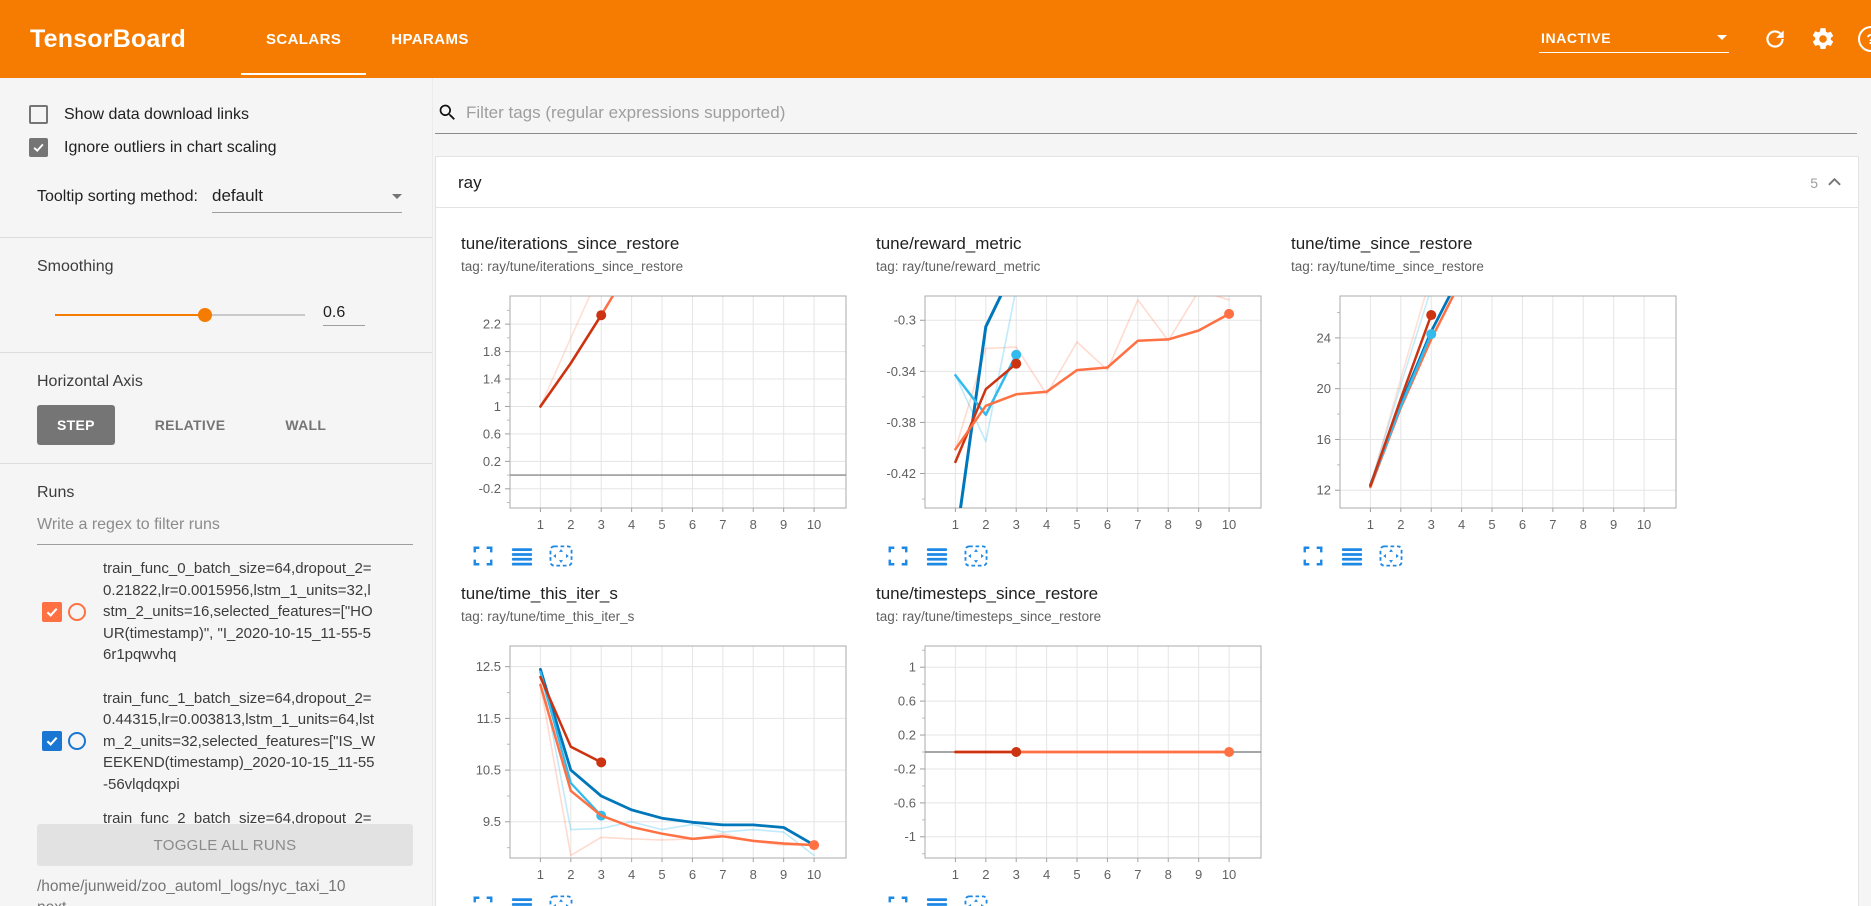  Describe the element at coordinates (665, 556) in the screenshot. I see `chart-toolbar` at that location.